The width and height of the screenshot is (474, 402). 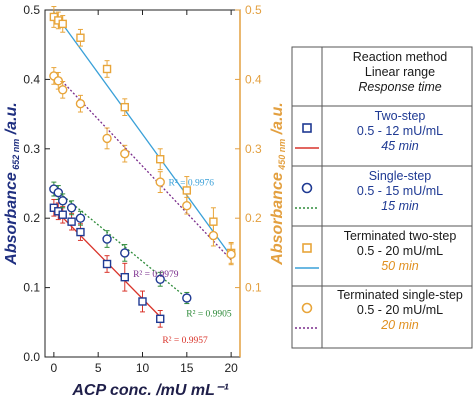 What do you see at coordinates (31, 149) in the screenshot?
I see `y-left-tick-label: 0.3` at bounding box center [31, 149].